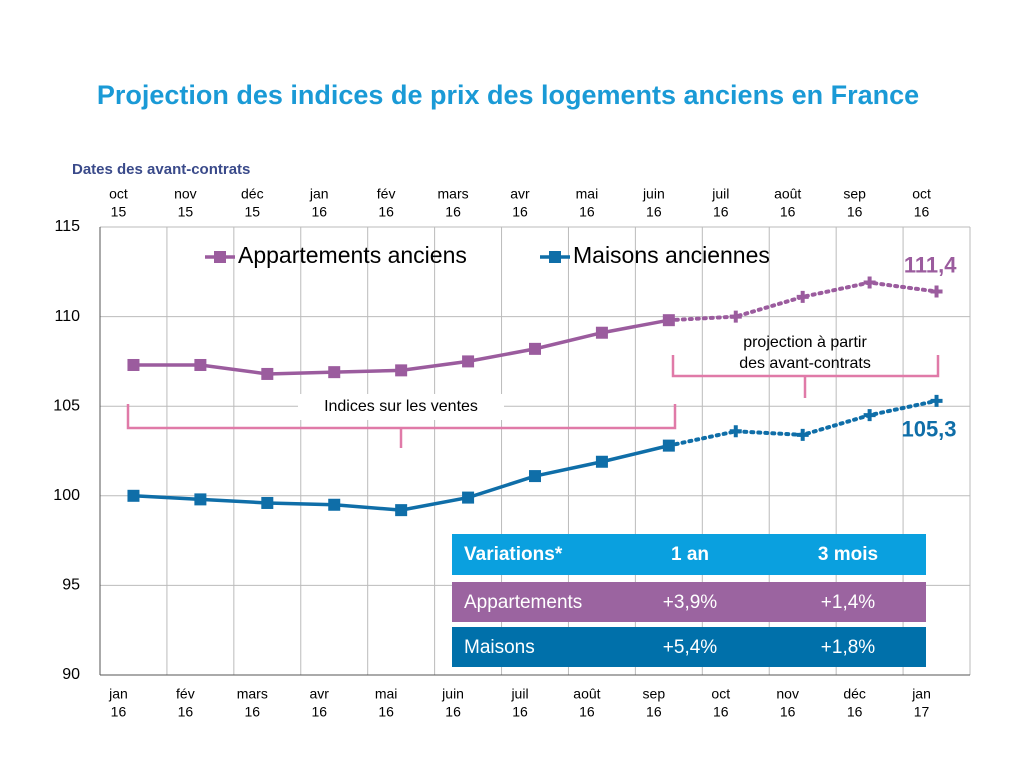 The height and width of the screenshot is (773, 1024). Describe the element at coordinates (671, 255) in the screenshot. I see `legend-label: Maisons anciennes` at that location.